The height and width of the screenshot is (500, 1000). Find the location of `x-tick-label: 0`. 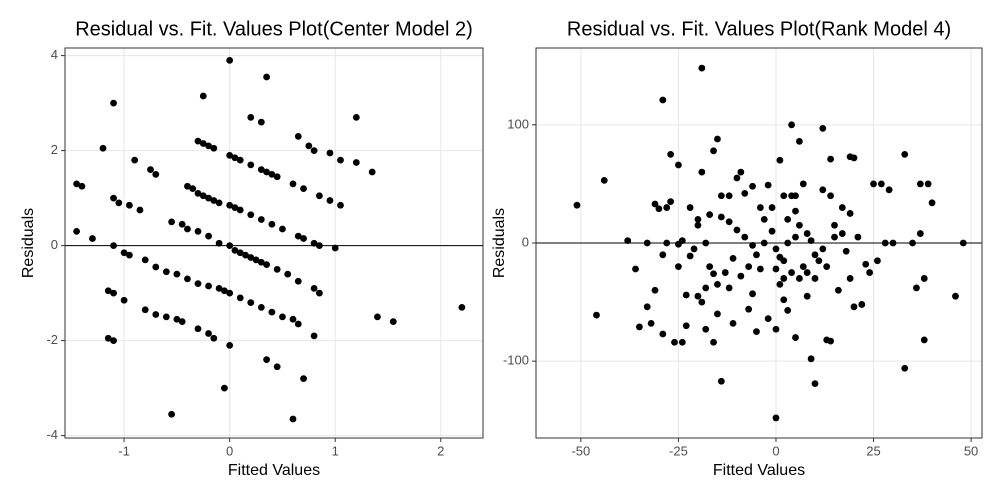

x-tick-label: 0 is located at coordinates (775, 450).